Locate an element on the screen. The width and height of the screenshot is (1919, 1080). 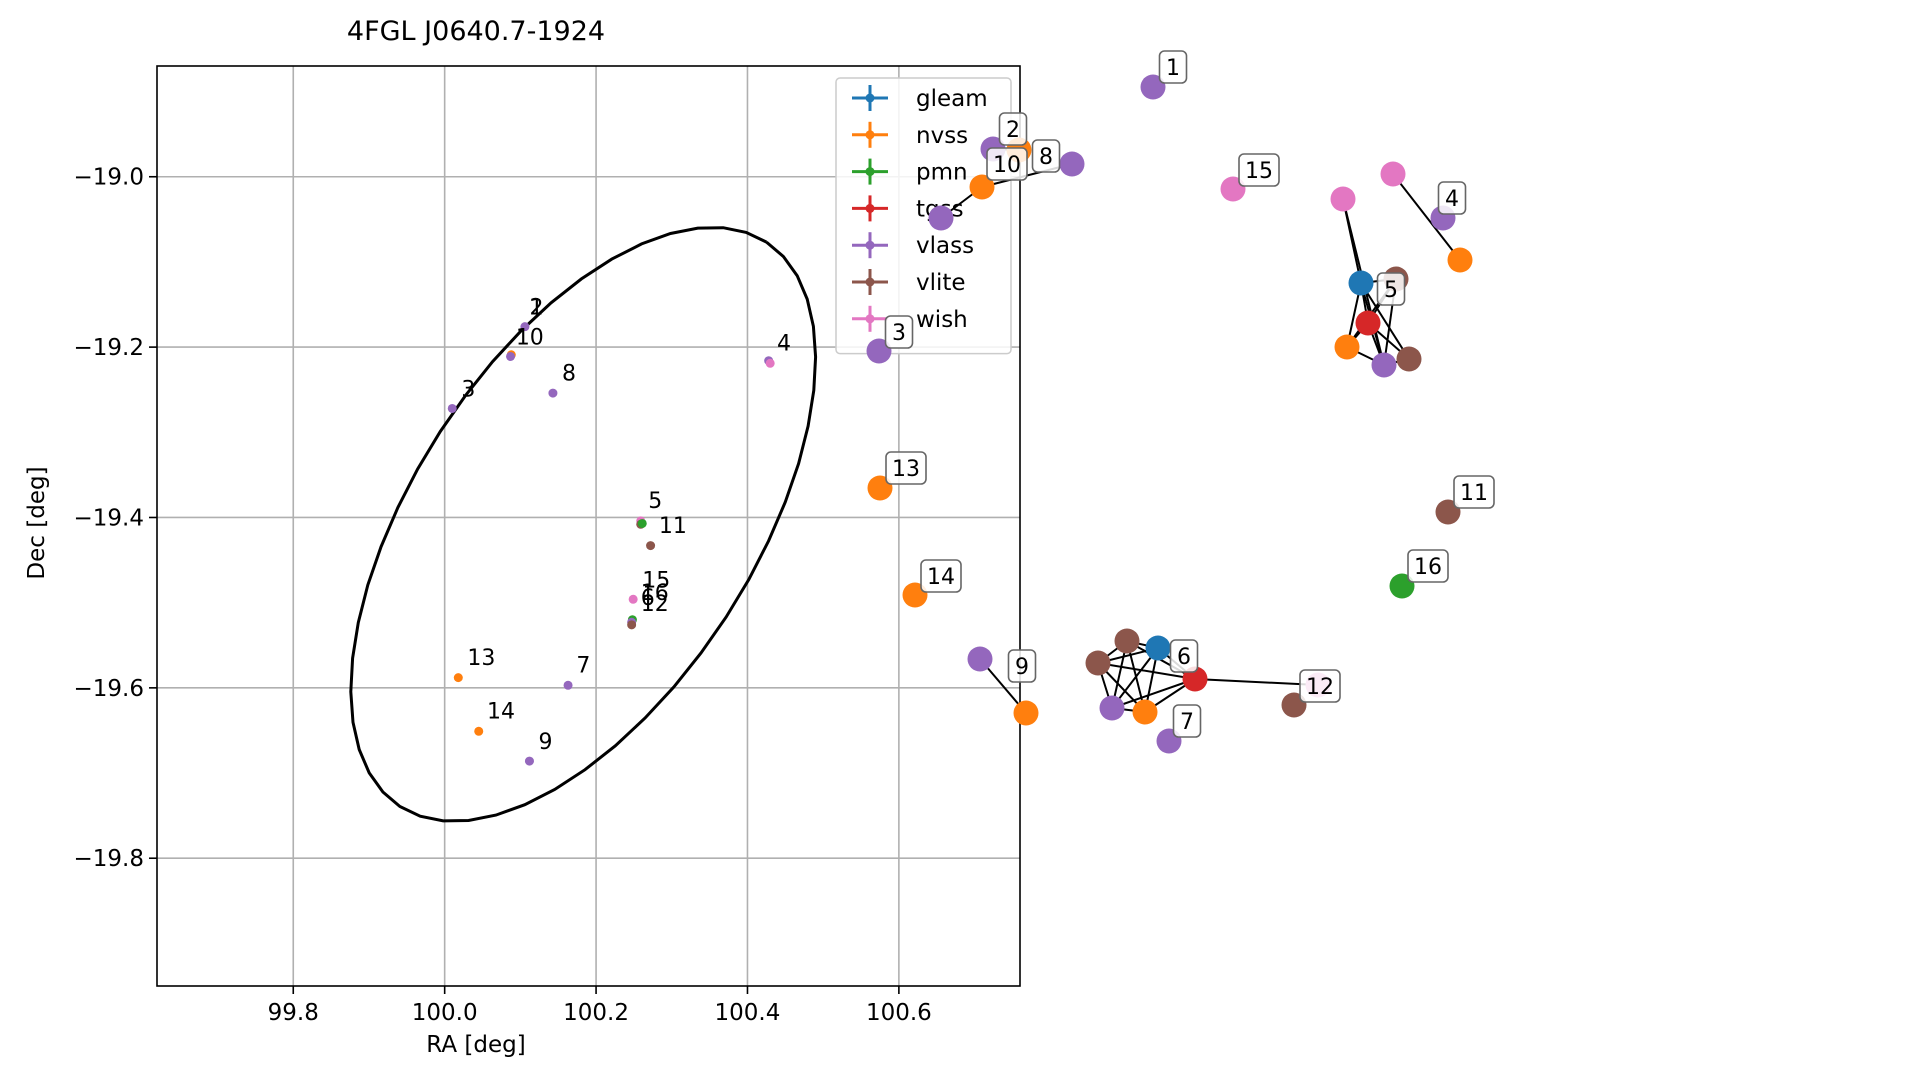
legend-item: gleam is located at coordinates (920, 98).